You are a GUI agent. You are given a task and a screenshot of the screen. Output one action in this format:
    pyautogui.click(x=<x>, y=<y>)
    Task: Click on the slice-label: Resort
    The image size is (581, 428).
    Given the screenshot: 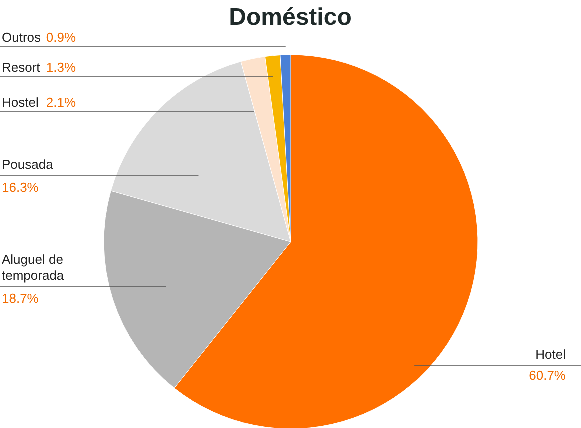 What is the action you would take?
    pyautogui.click(x=21, y=67)
    